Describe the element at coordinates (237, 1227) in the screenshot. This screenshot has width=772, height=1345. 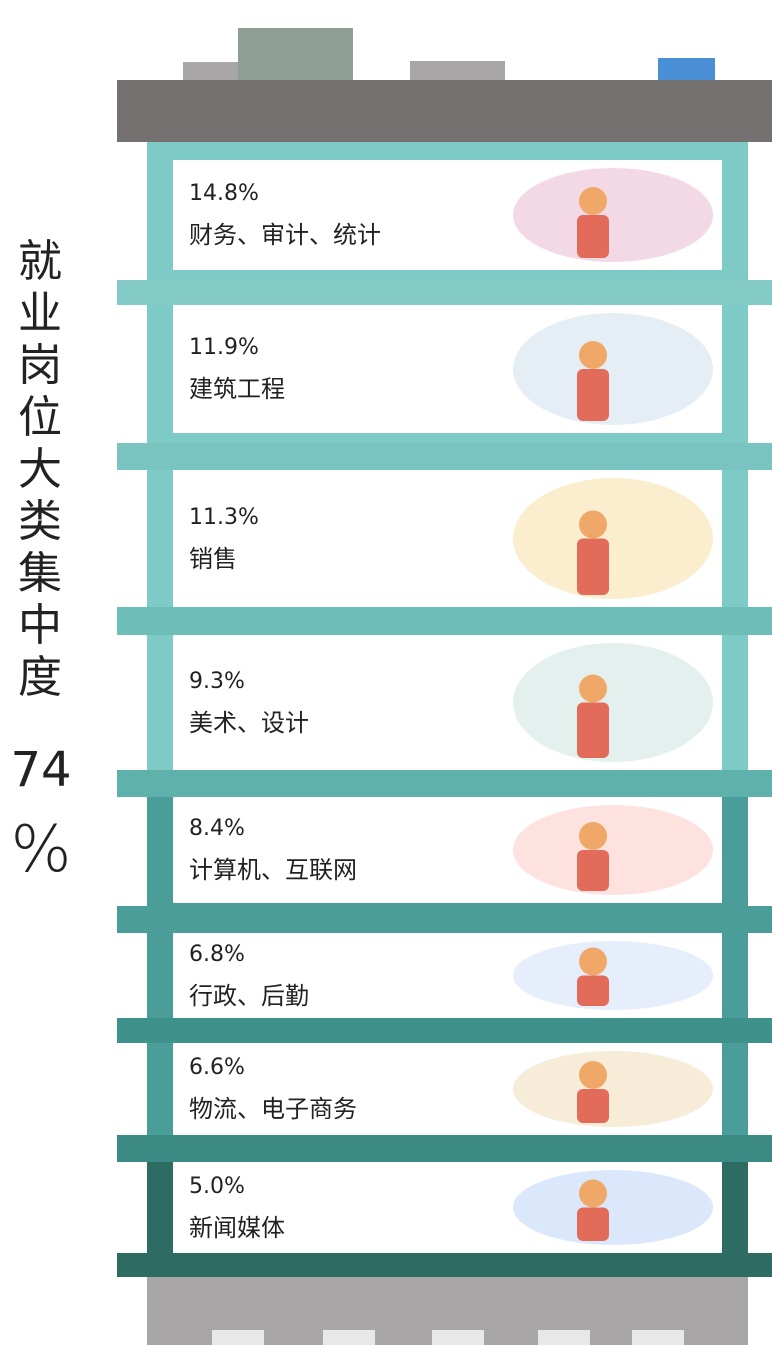
I see `floor-label: 新闻媒体` at that location.